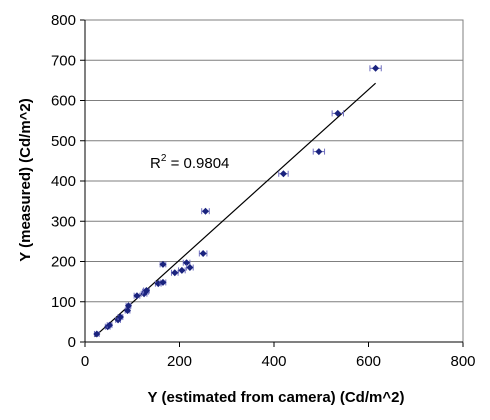 Image resolution: width=490 pixels, height=420 pixels. I want to click on r-squared-annotation: R2 = 0.9804, so click(189, 162).